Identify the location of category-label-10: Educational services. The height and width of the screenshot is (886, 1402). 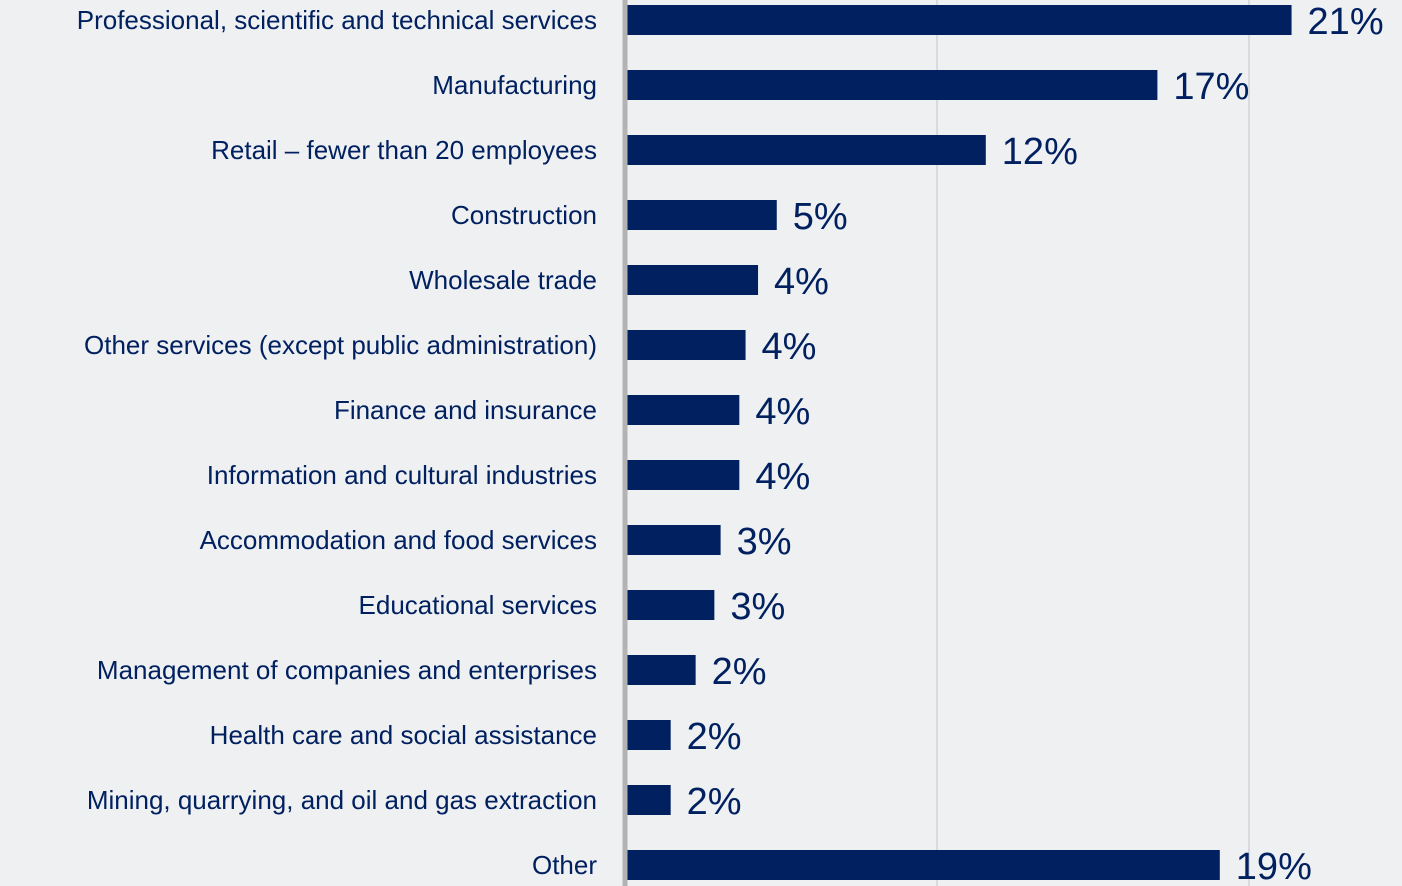
(478, 605).